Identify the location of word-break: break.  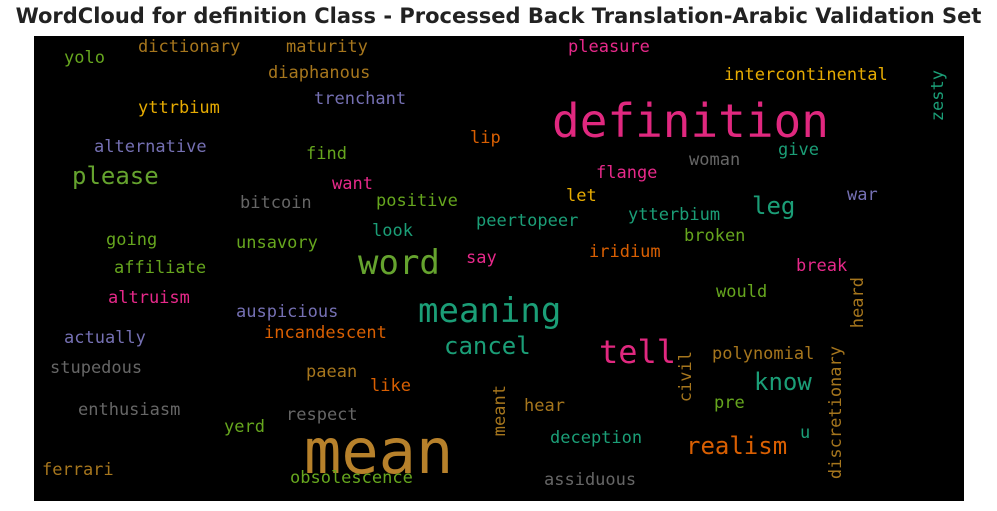
(822, 266).